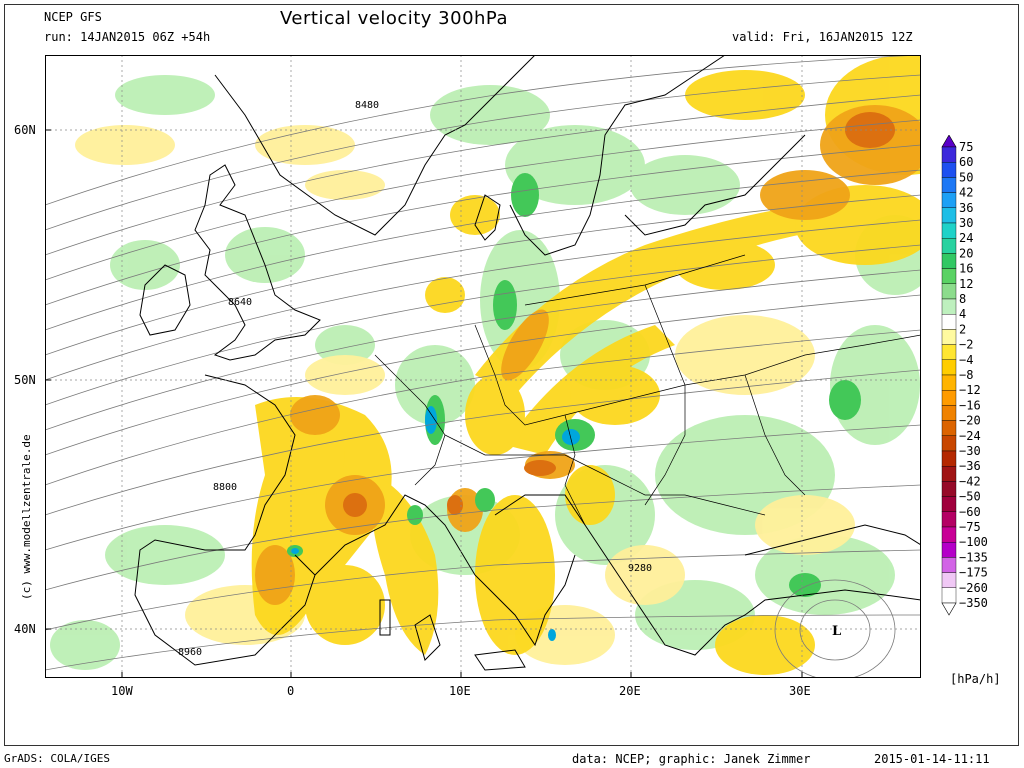  I want to click on legend-level-label: −20, so click(970, 421).